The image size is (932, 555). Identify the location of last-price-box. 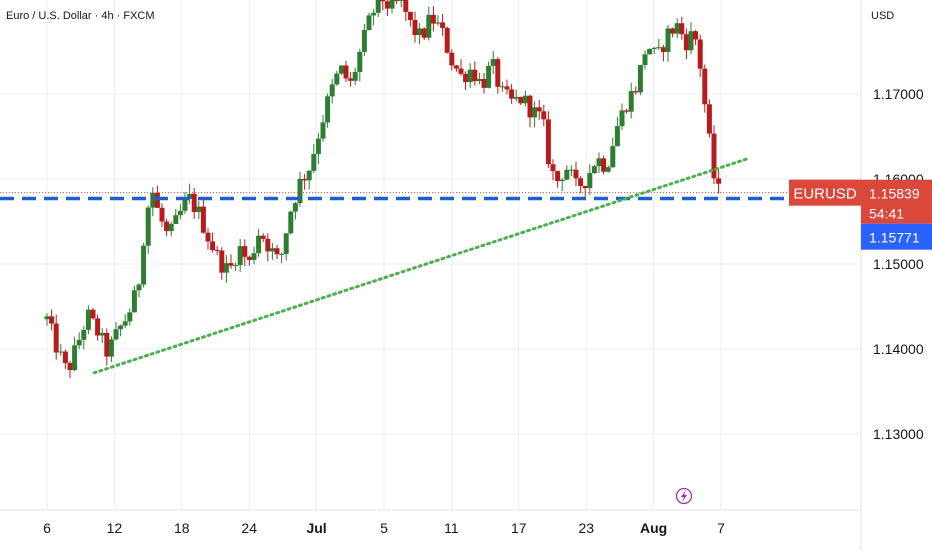
(896, 201).